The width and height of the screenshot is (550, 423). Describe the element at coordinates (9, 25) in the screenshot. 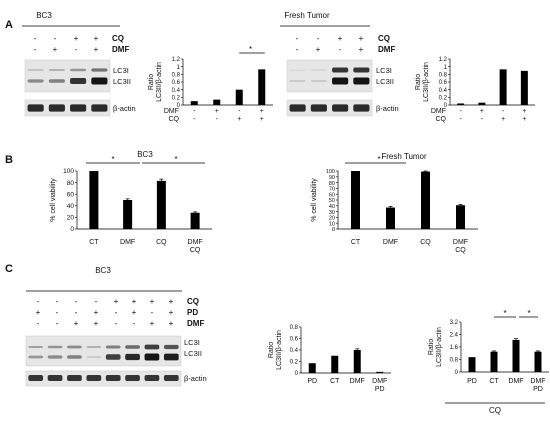

I see `panel-label-A: A` at that location.